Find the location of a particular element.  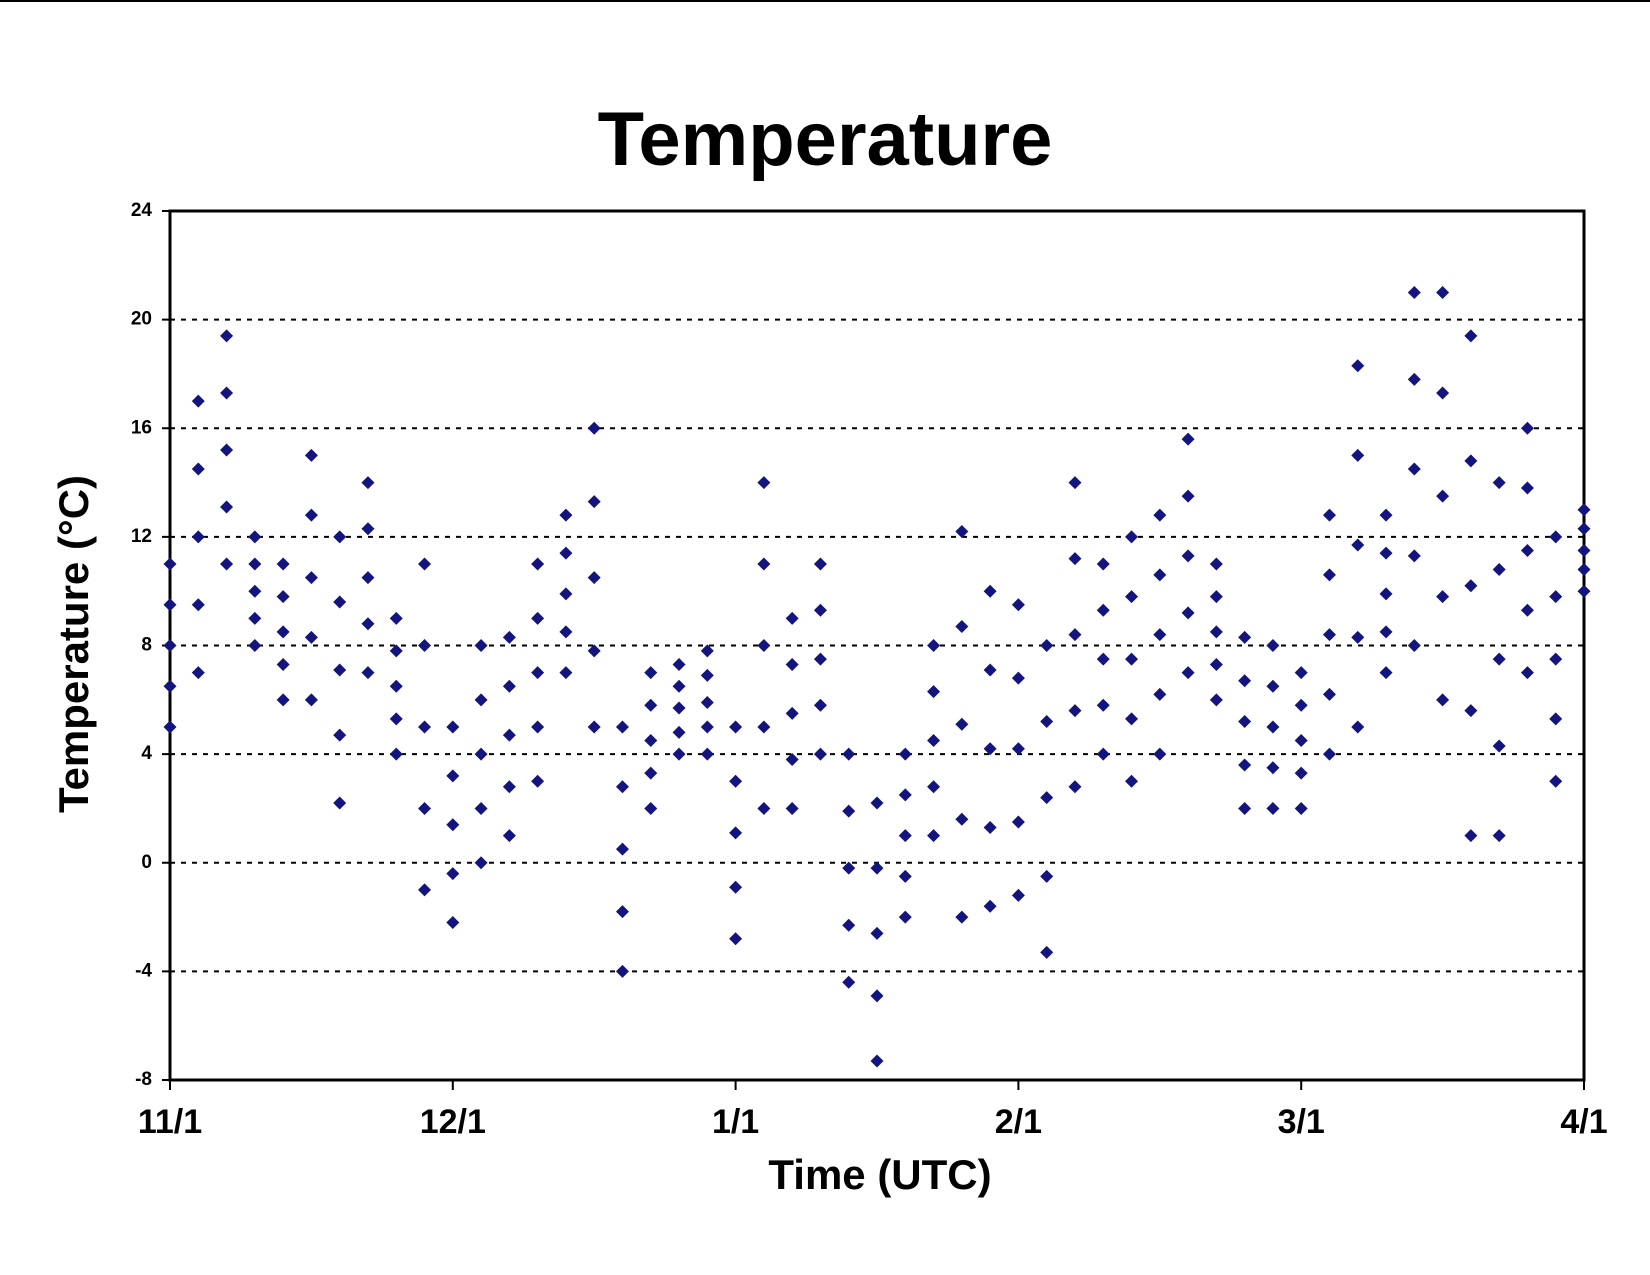

y-tick-label: 12 is located at coordinates (141, 536).